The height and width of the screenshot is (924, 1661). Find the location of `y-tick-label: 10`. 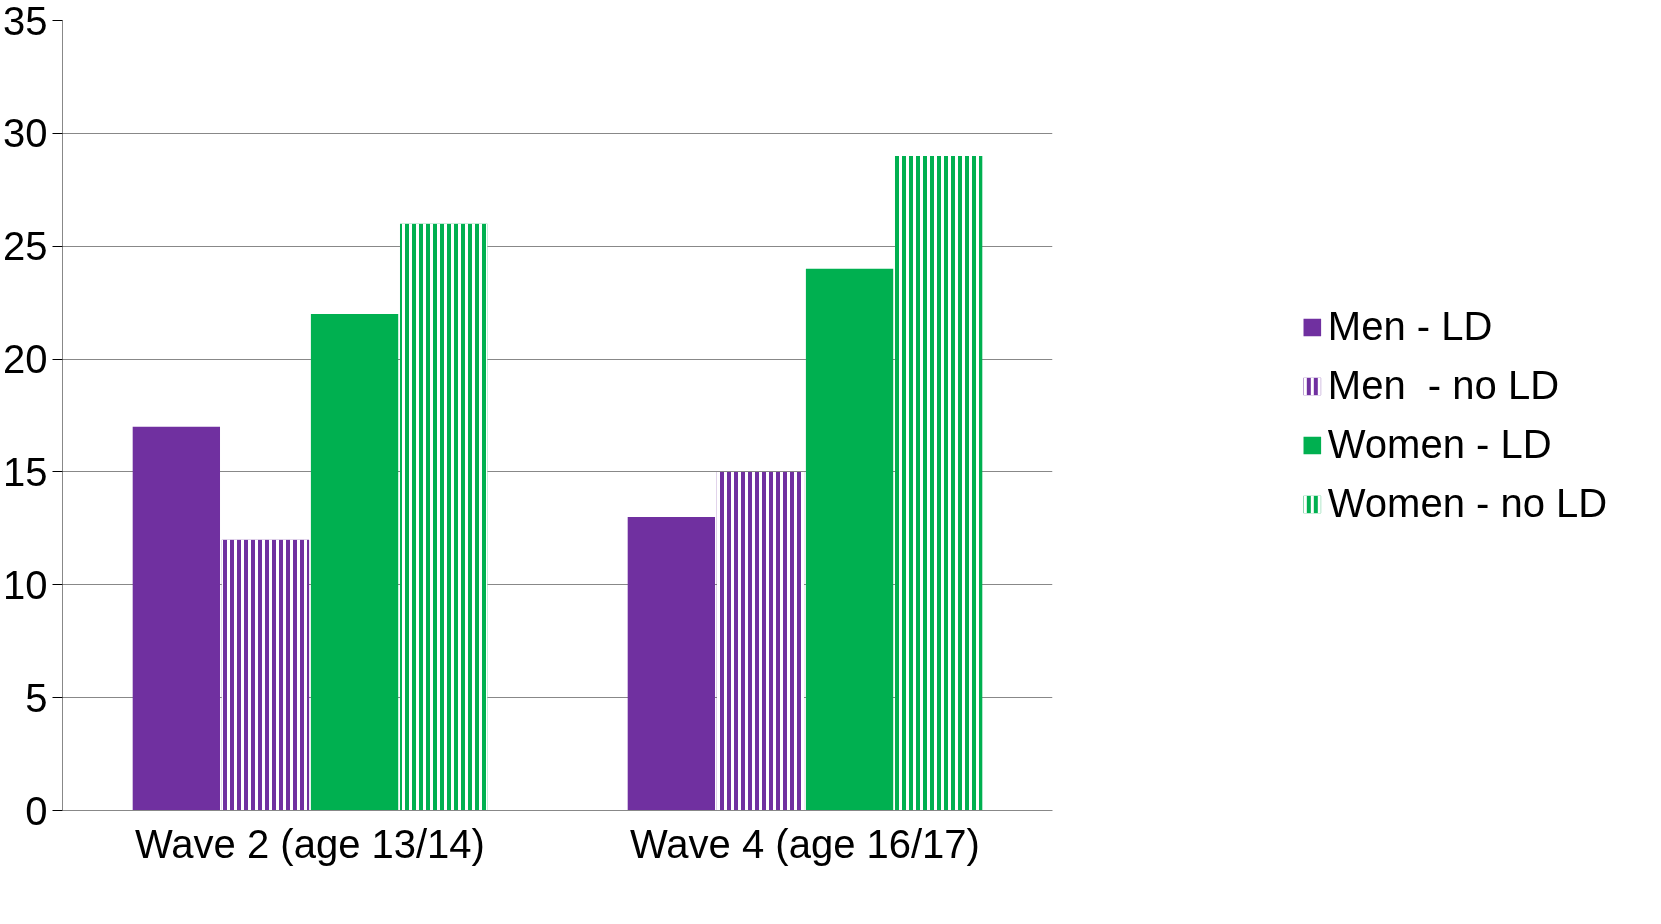

y-tick-label: 10 is located at coordinates (25, 584).